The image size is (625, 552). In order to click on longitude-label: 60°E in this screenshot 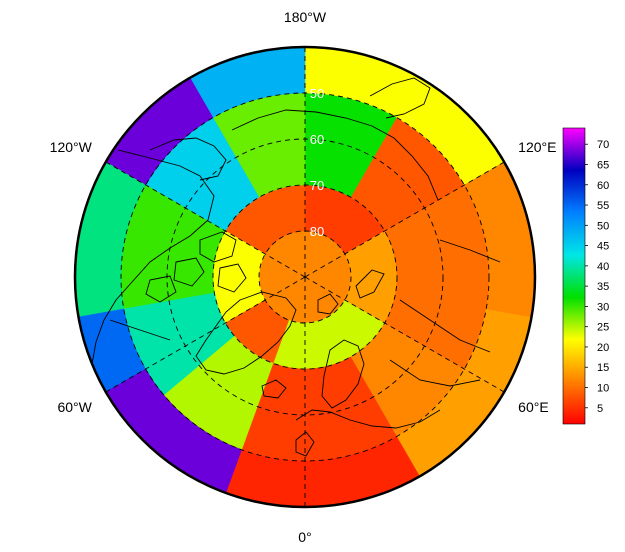, I will do `click(533, 407)`.